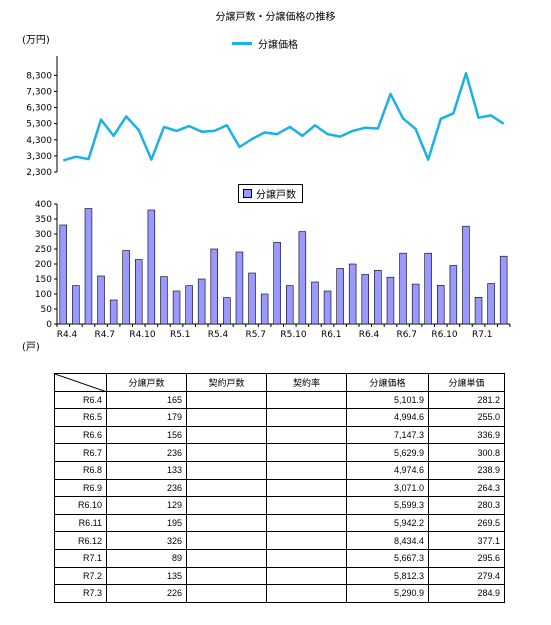  I want to click on table-row: R6.8 133 4,974.6 238.9, so click(279, 470).